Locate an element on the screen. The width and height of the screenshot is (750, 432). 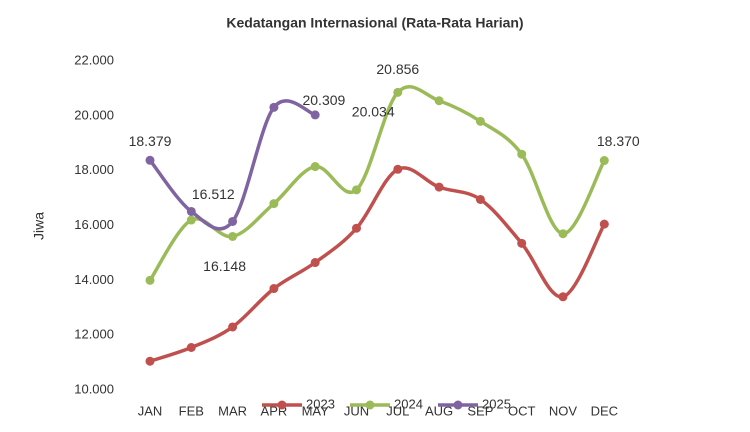
x-tick-label: JUN is located at coordinates (356, 410).